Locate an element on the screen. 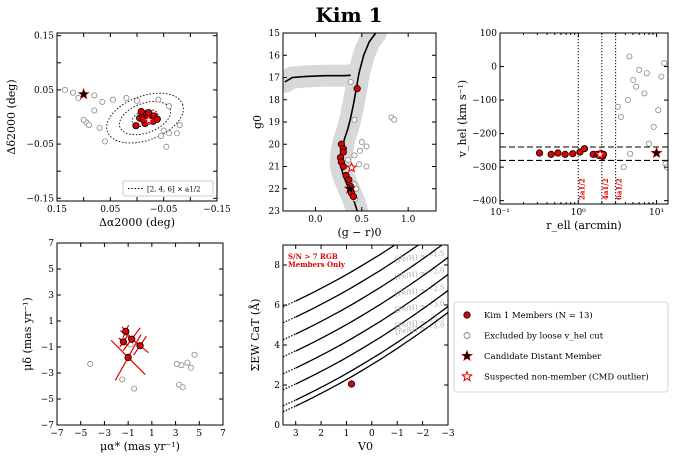 This screenshot has height=460, width=675. legend-member-marker is located at coordinates (467, 315).